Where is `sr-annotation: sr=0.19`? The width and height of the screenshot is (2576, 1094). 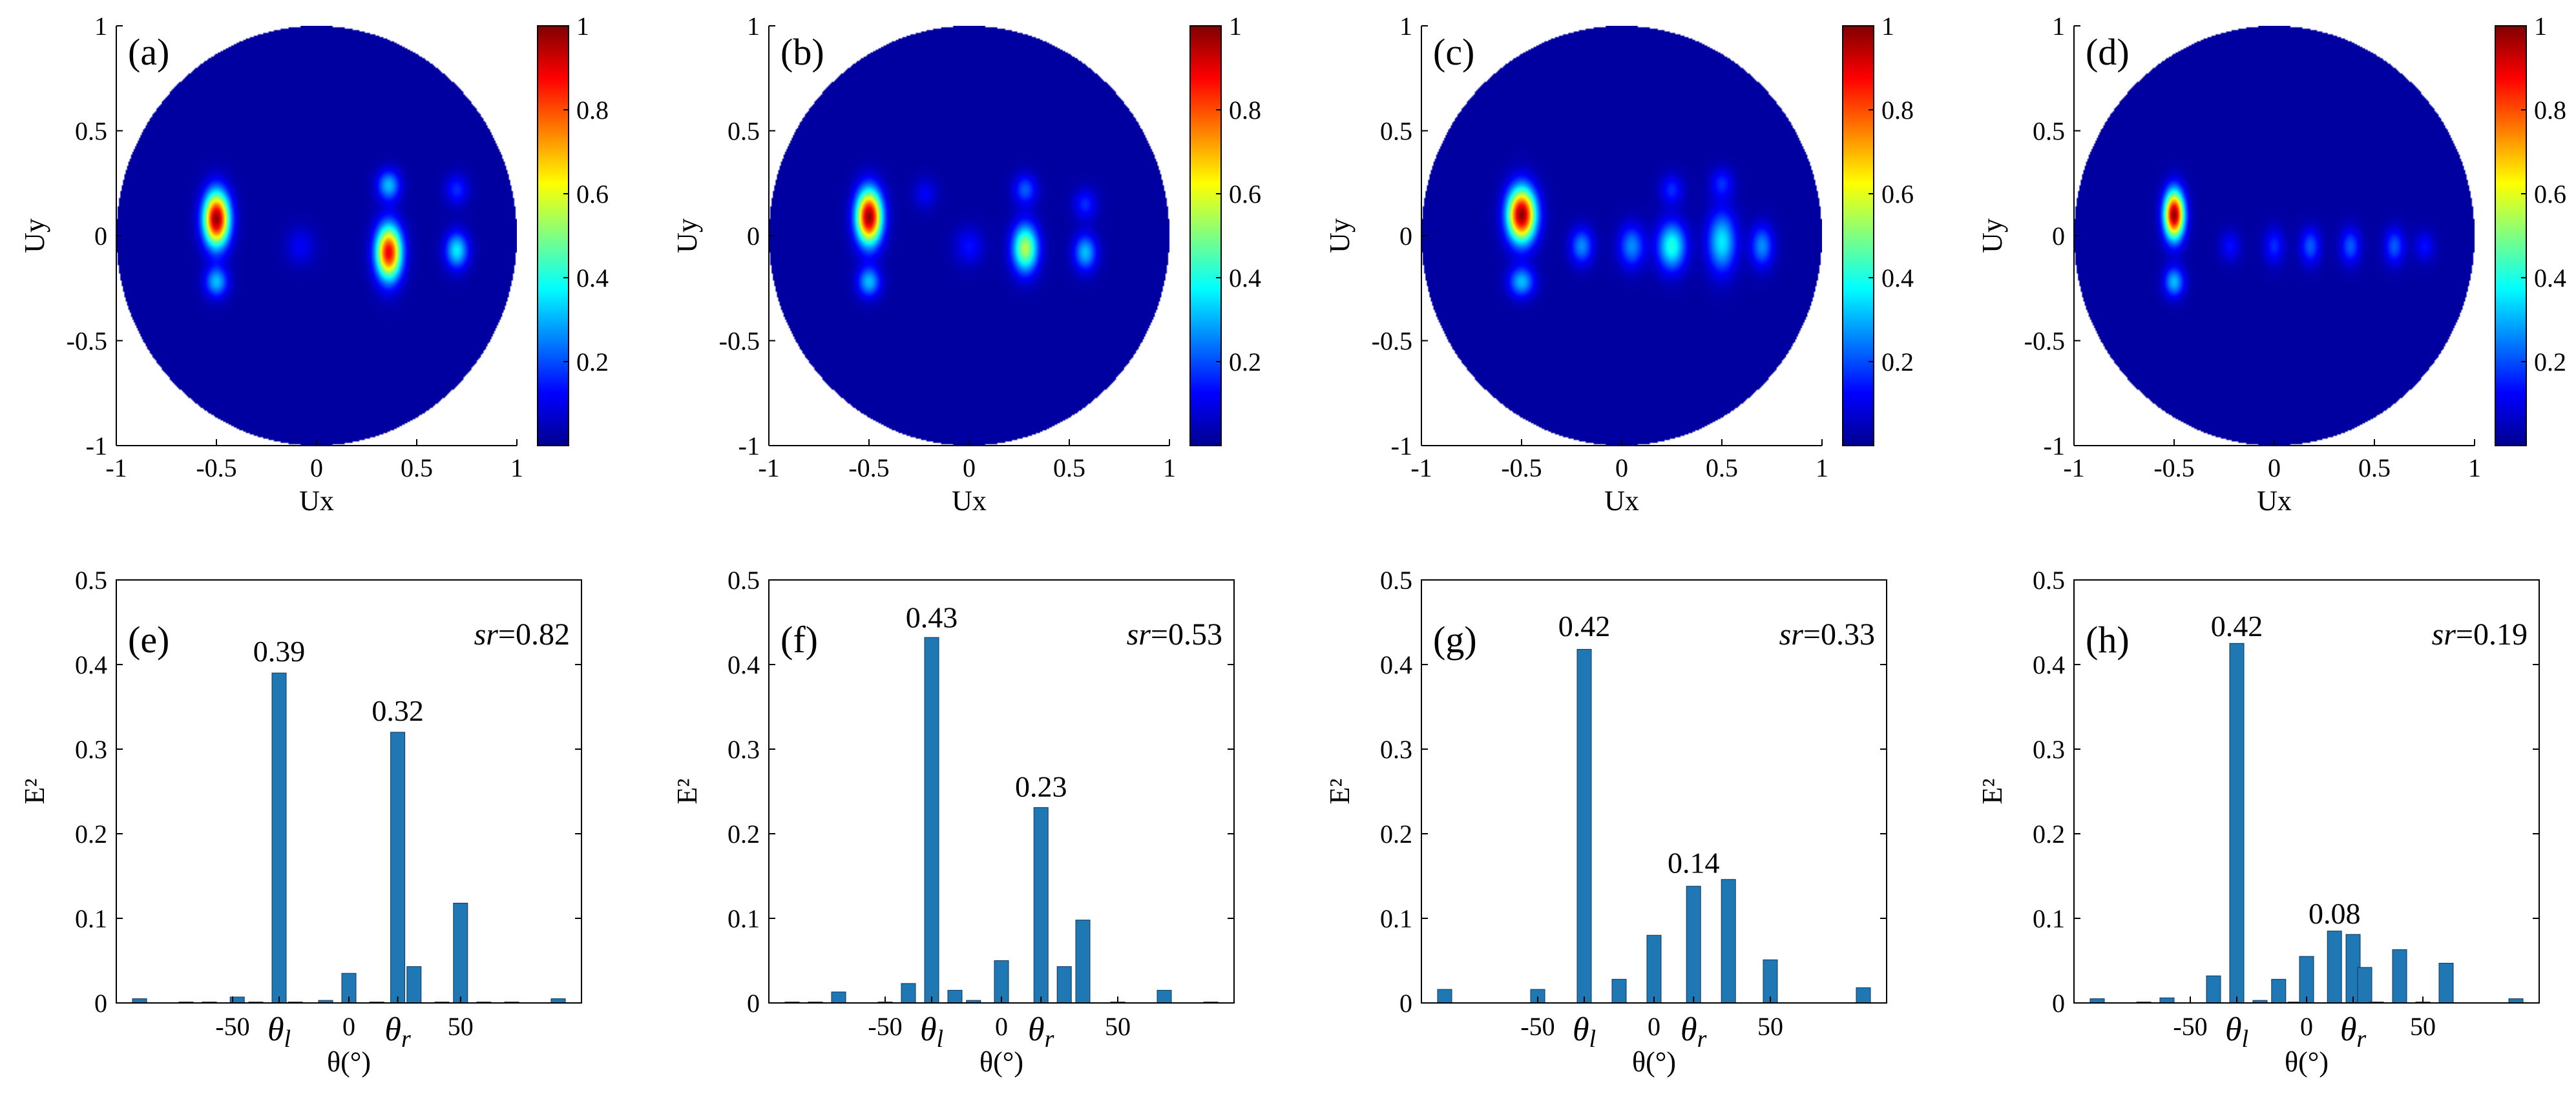 sr-annotation: sr=0.19 is located at coordinates (2480, 634).